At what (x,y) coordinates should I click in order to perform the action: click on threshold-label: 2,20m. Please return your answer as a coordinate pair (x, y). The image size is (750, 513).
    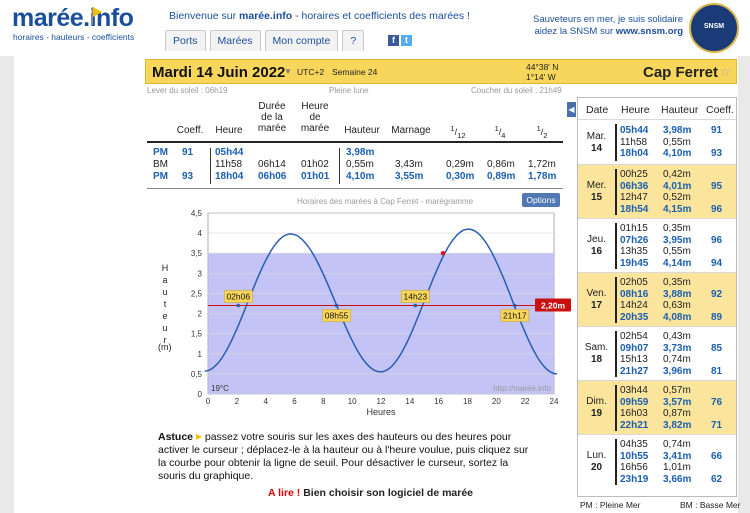
    Looking at the image, I should click on (553, 306).